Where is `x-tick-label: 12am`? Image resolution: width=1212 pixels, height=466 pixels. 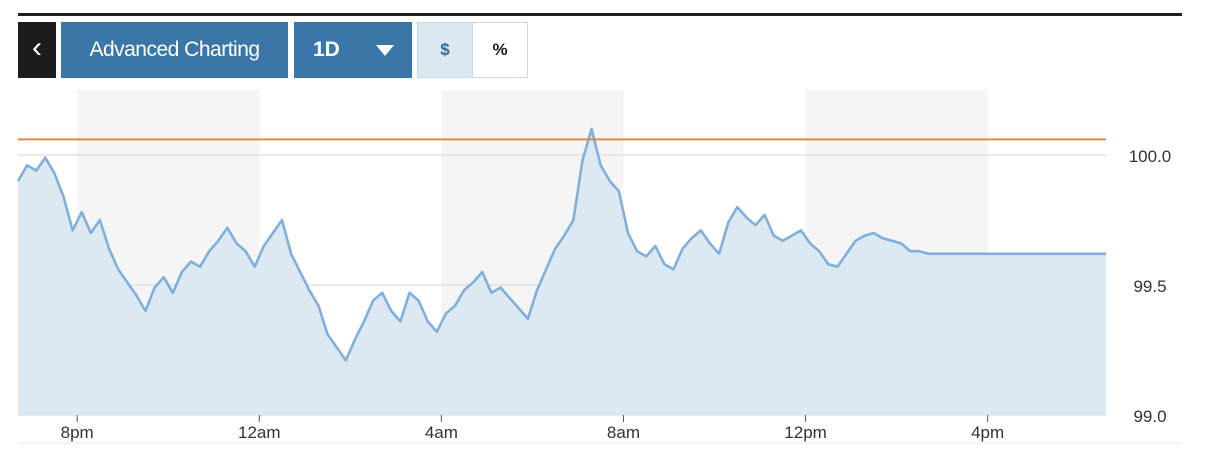 x-tick-label: 12am is located at coordinates (259, 432).